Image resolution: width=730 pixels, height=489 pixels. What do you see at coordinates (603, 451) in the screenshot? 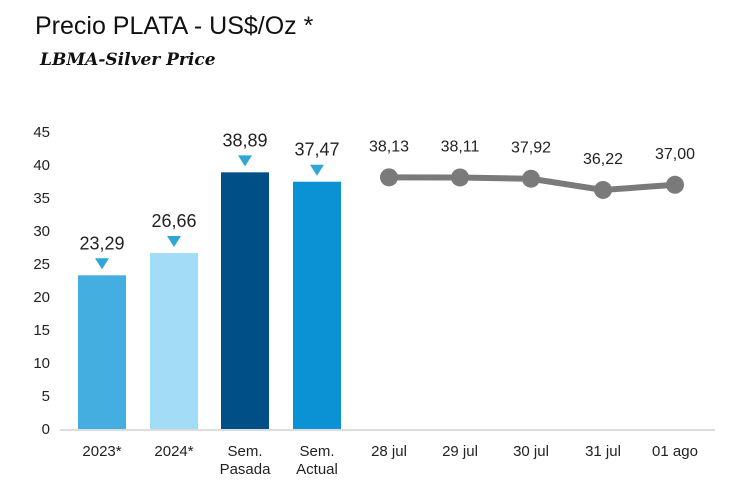
I see `x-tick-label: 31 jul` at bounding box center [603, 451].